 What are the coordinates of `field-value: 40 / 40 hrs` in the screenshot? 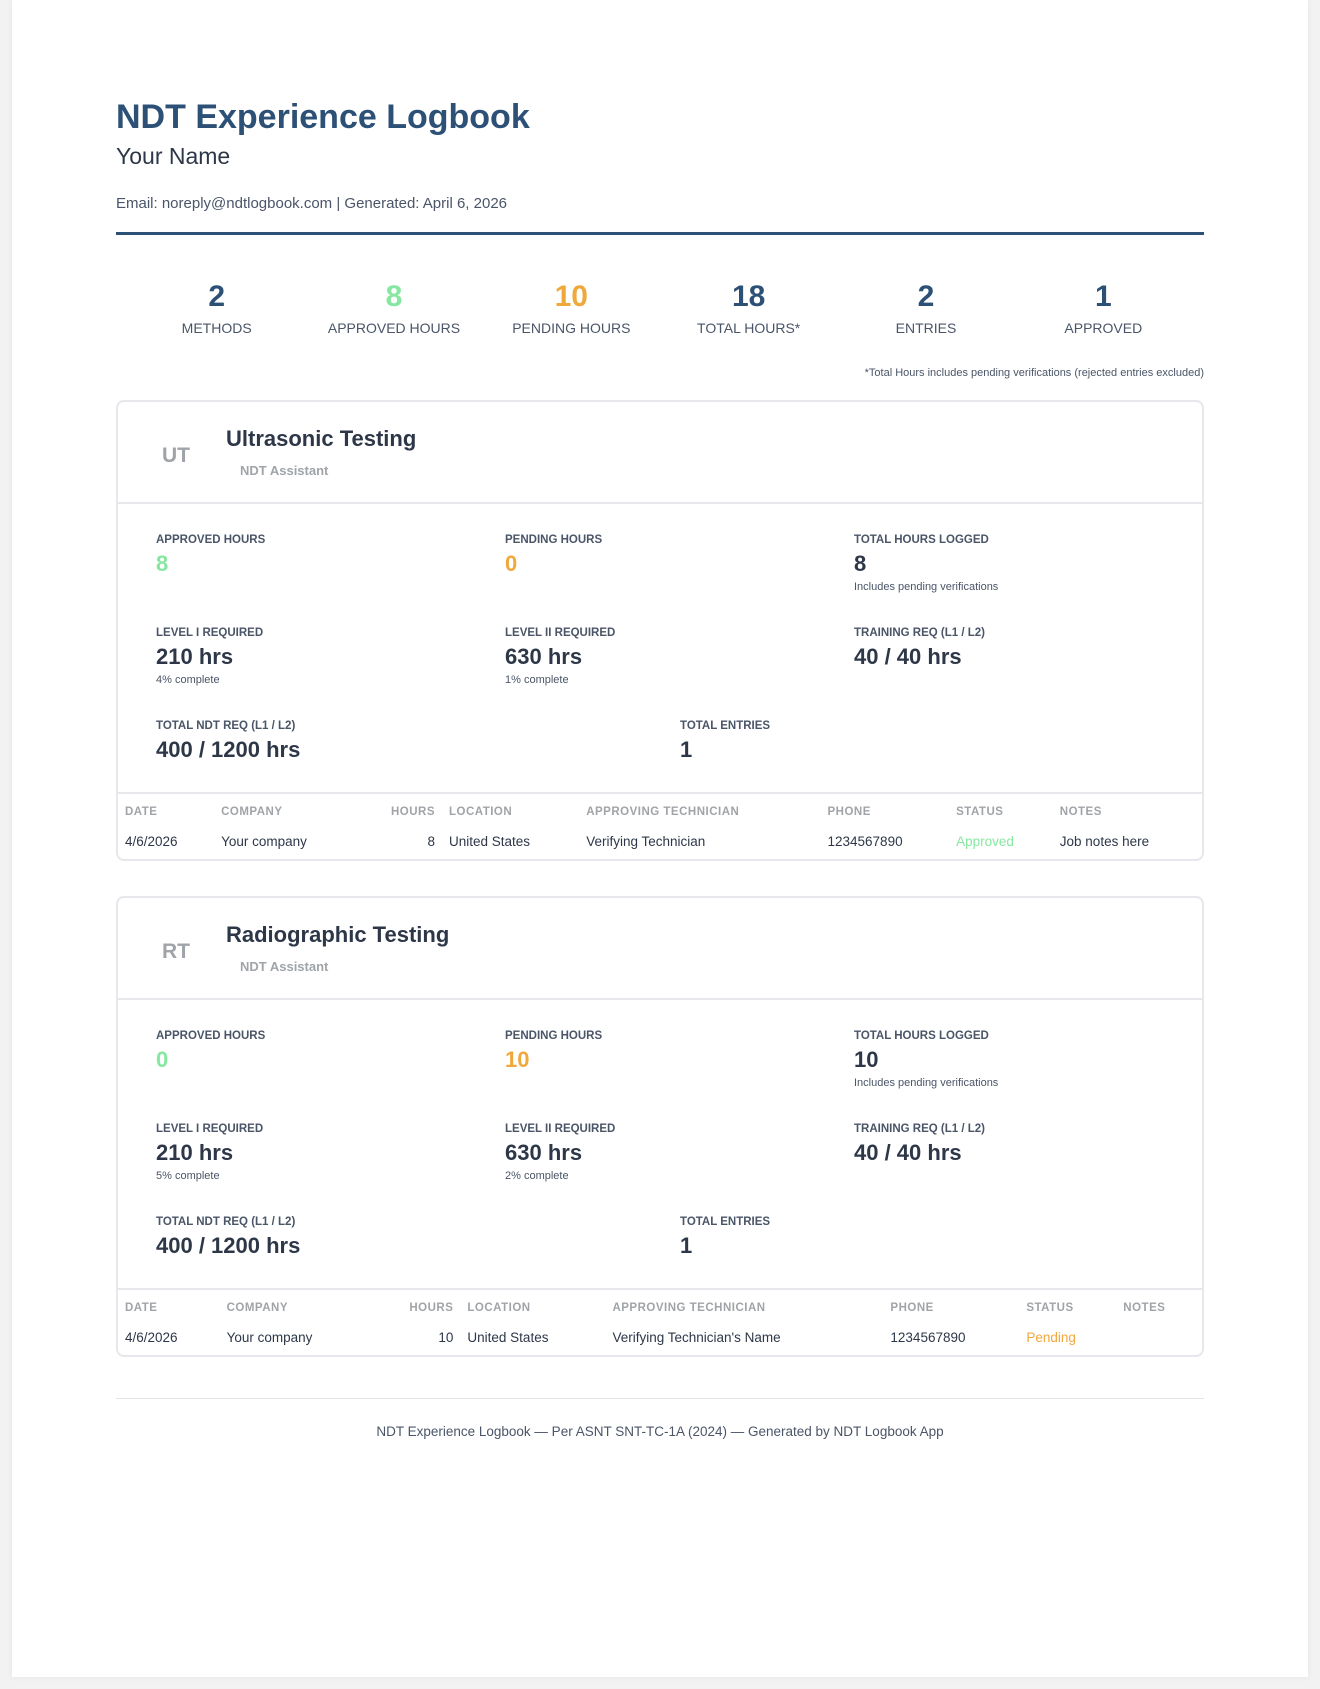 It's located at (908, 656).